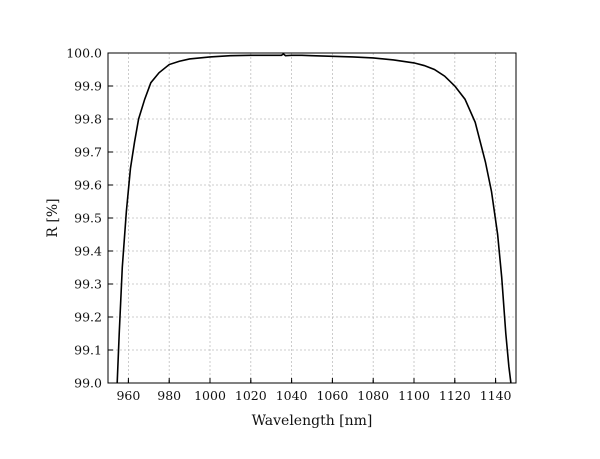 The height and width of the screenshot is (459, 600). Describe the element at coordinates (169, 395) in the screenshot. I see `x-tick-label: 980` at that location.